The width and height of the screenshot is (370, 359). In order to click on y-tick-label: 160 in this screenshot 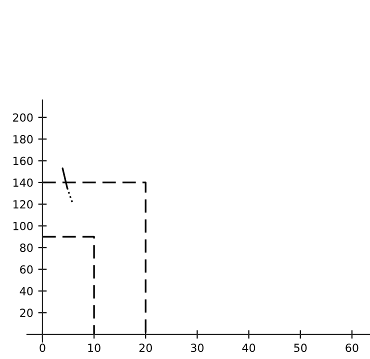, I will do `click(23, 161)`.